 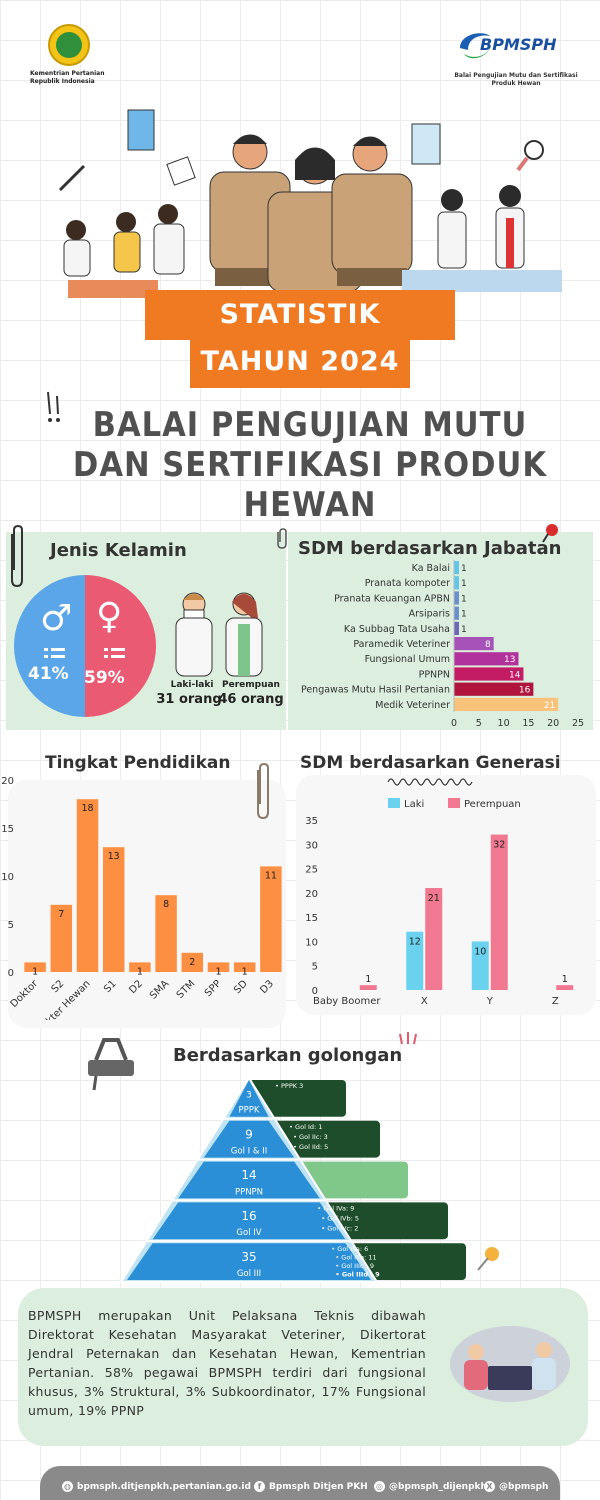 I want to click on generasi-y-tick: 5, so click(x=315, y=967).